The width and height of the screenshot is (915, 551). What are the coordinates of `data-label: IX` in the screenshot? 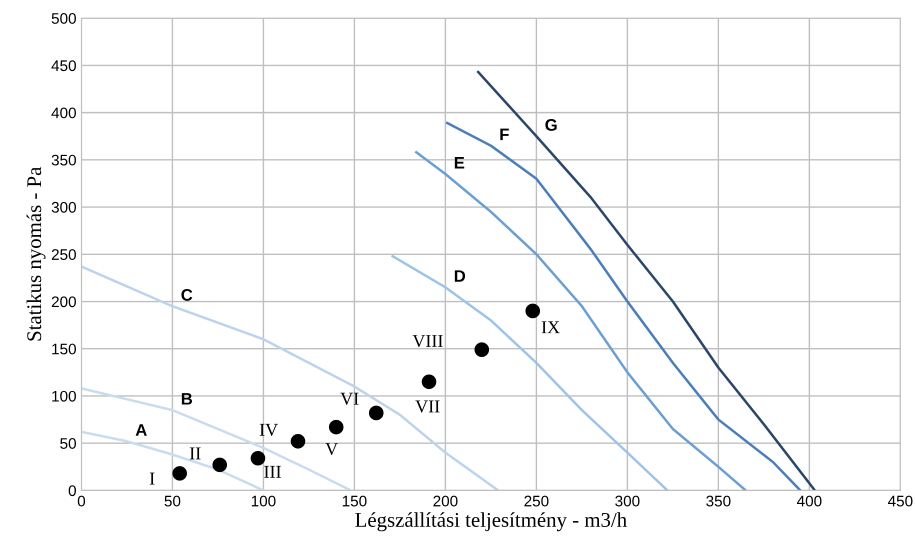 It's located at (551, 327).